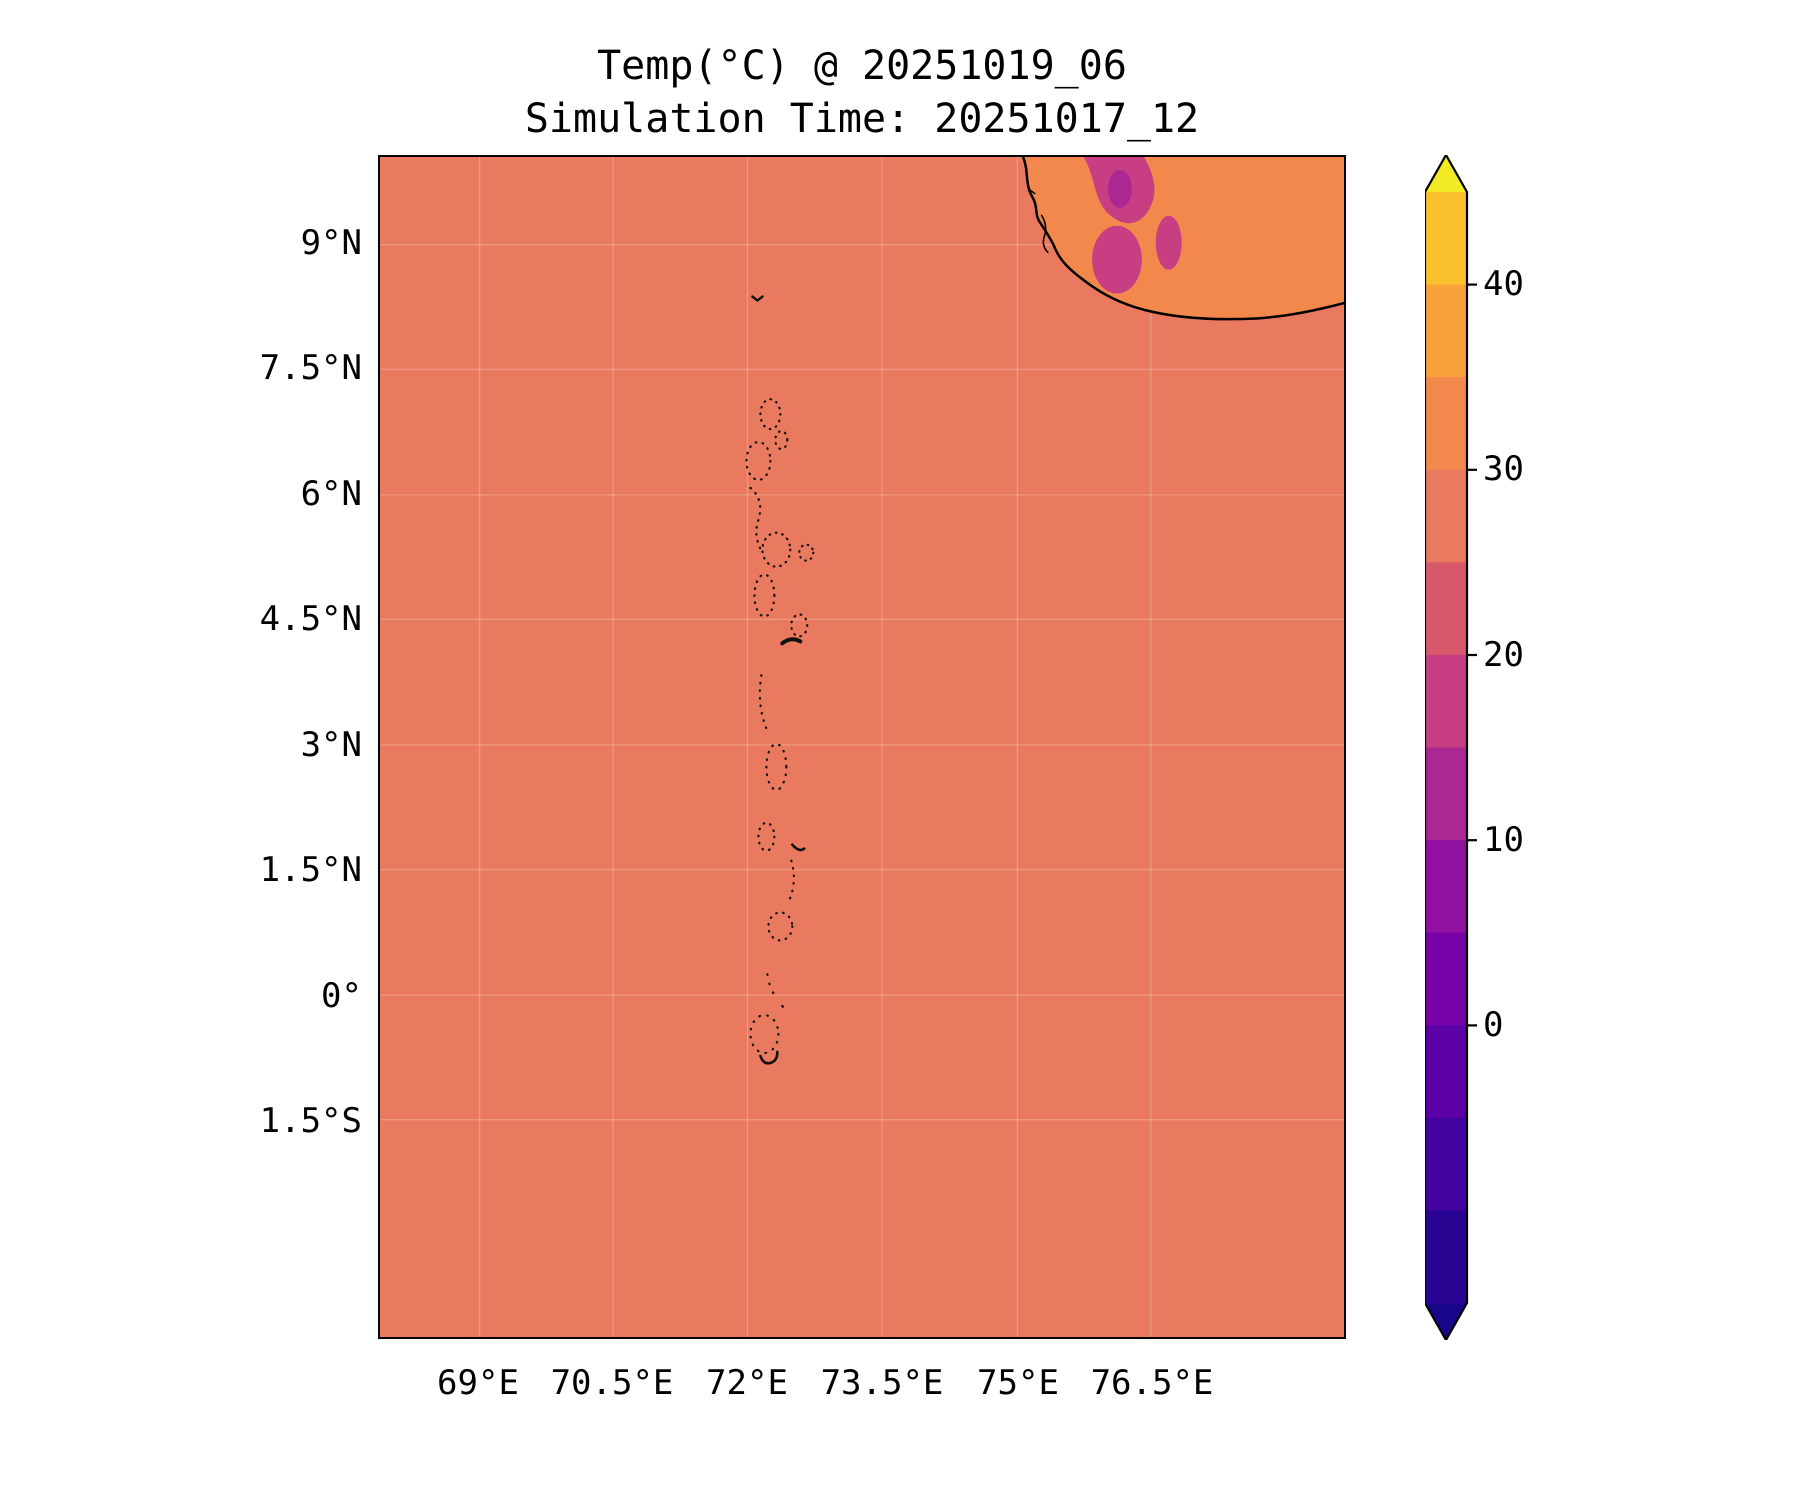 The width and height of the screenshot is (1800, 1500). What do you see at coordinates (310, 870) in the screenshot?
I see `lat-tick-1-5n: 1.5°N` at bounding box center [310, 870].